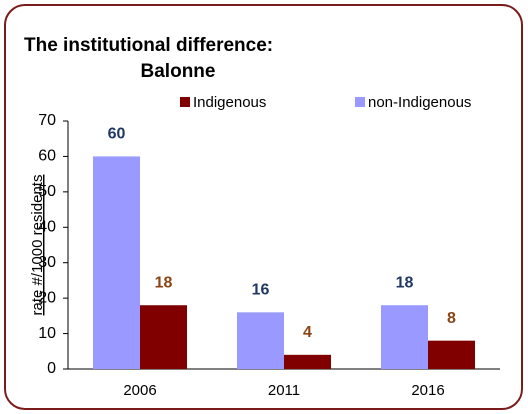  What do you see at coordinates (47, 262) in the screenshot?
I see `y-tick-label: 30` at bounding box center [47, 262].